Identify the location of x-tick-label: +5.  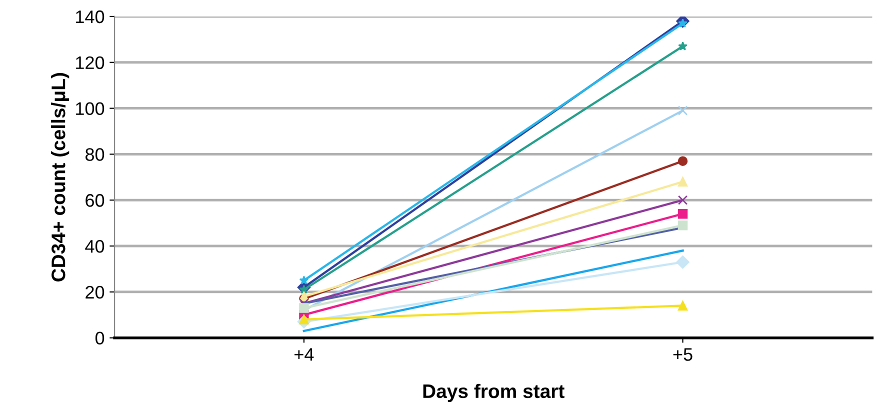
(682, 354).